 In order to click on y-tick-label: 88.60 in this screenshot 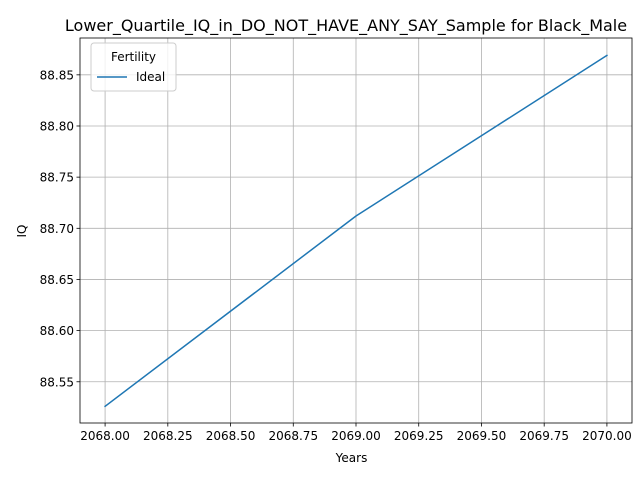, I will do `click(57, 331)`.